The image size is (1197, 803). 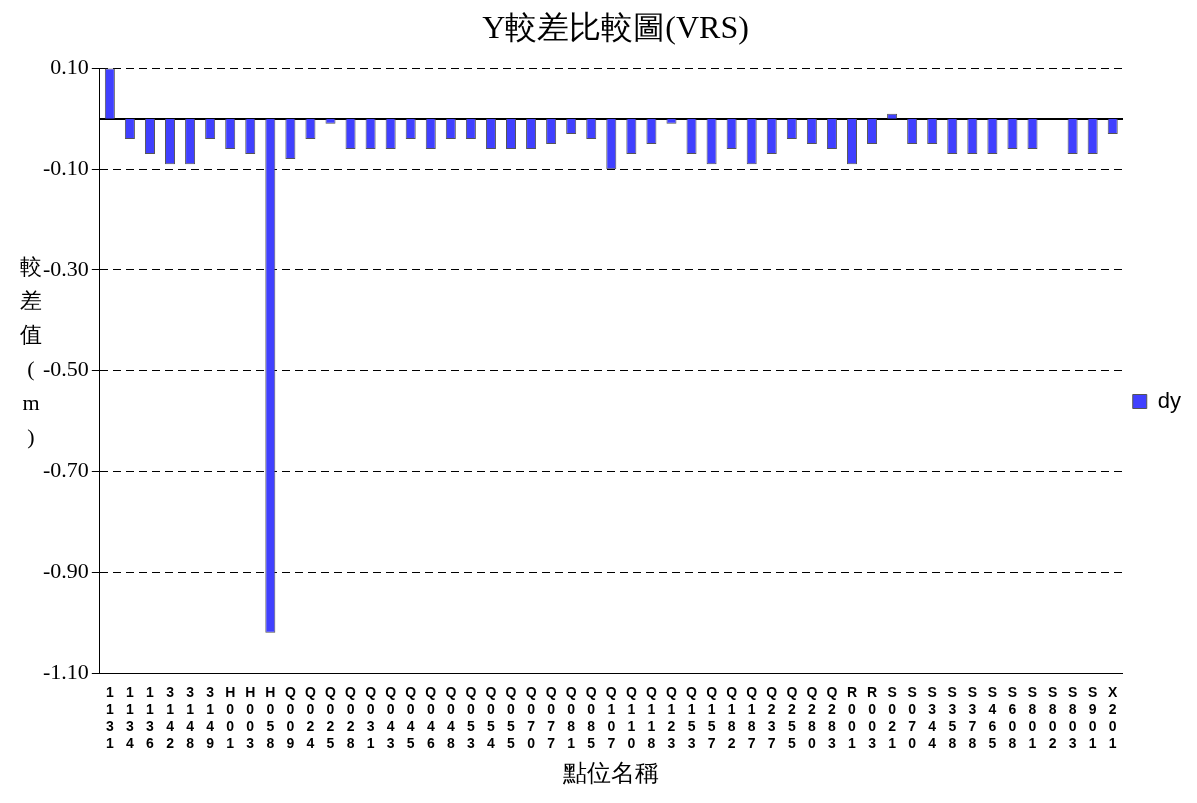 I want to click on y-axis-title: 較差值(m), so click(x=31, y=352).